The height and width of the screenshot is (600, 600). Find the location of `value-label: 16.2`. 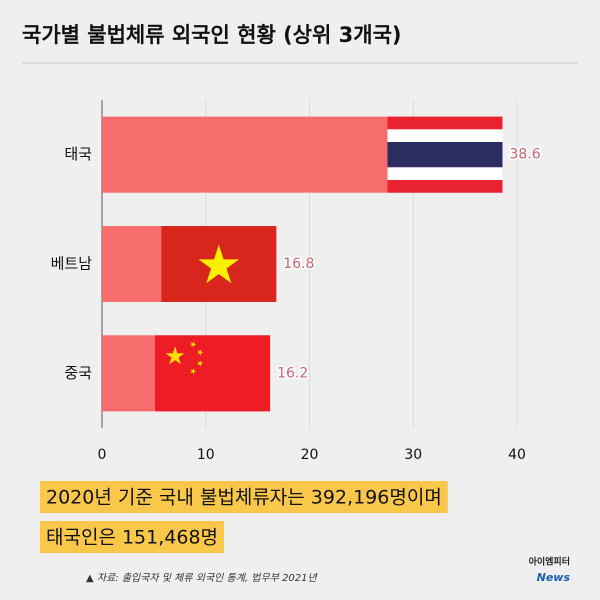

value-label: 16.2 is located at coordinates (292, 373).